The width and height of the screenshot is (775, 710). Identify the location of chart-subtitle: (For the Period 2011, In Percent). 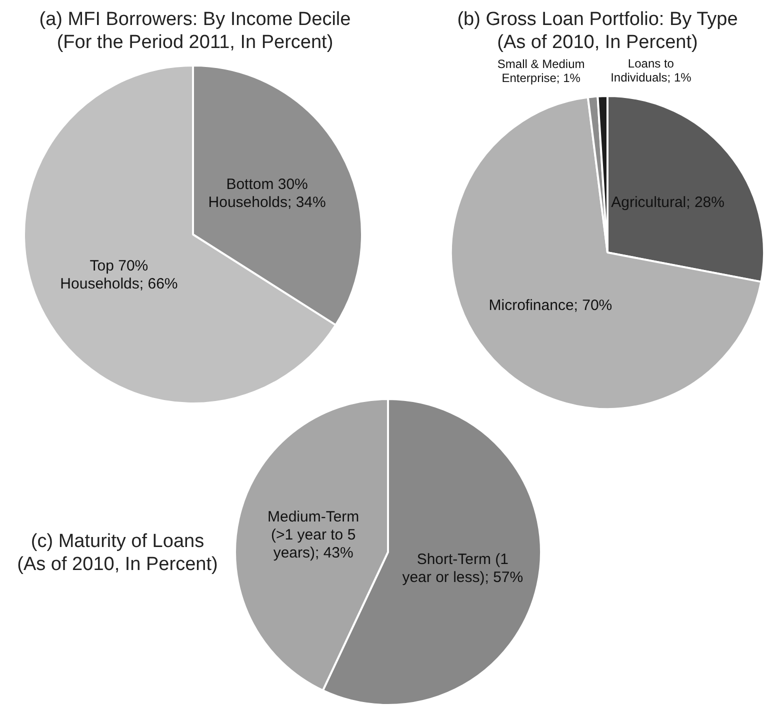
(195, 42).